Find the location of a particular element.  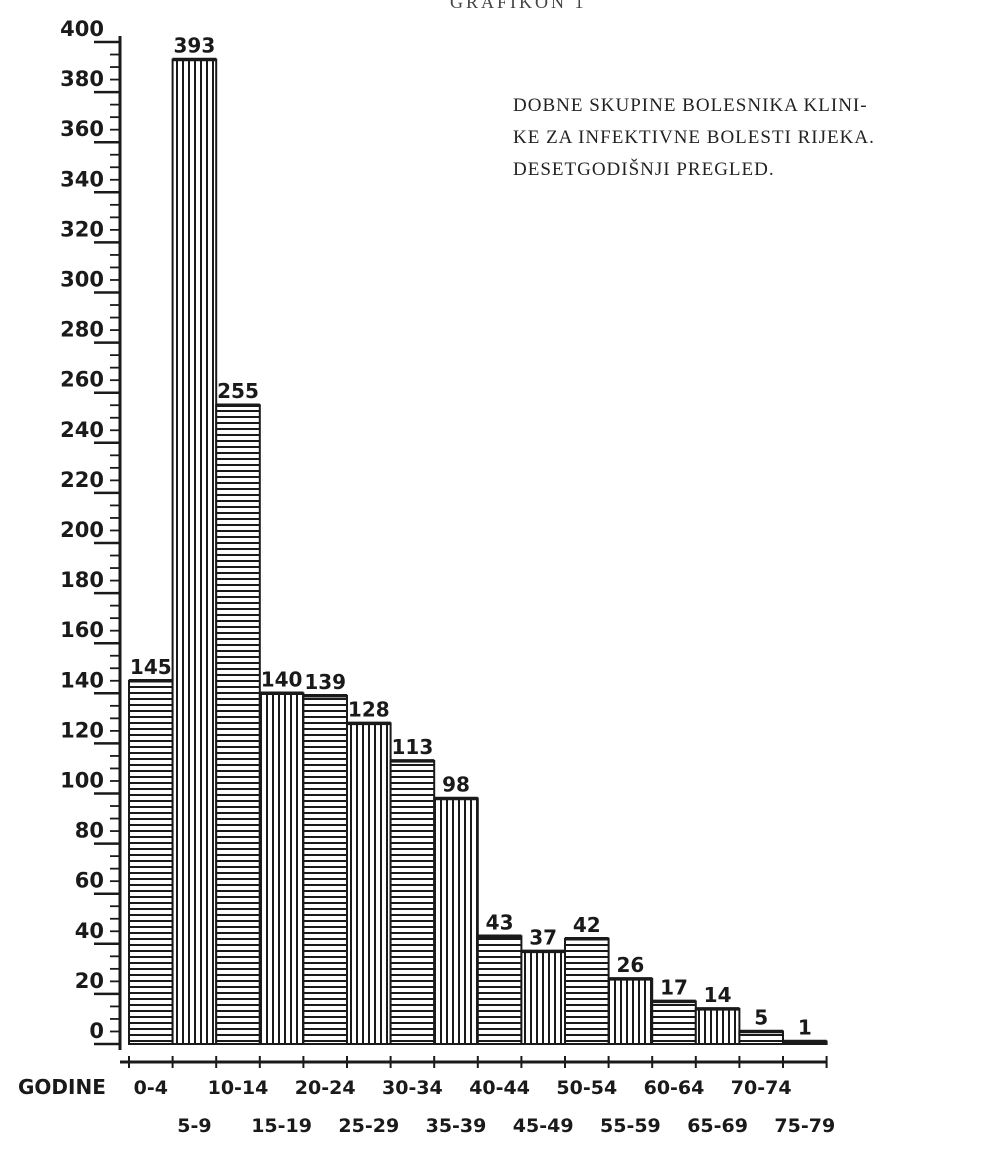

x-tick-label-65-69: 65-69 is located at coordinates (717, 1126).